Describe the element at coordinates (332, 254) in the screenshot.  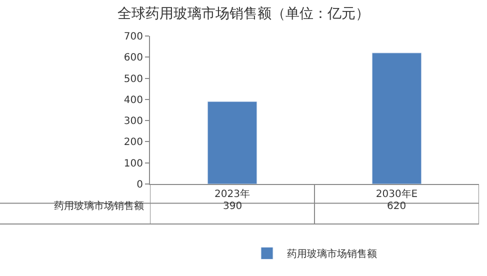
I see `legend-label: 药用玻璃市场销售额` at that location.